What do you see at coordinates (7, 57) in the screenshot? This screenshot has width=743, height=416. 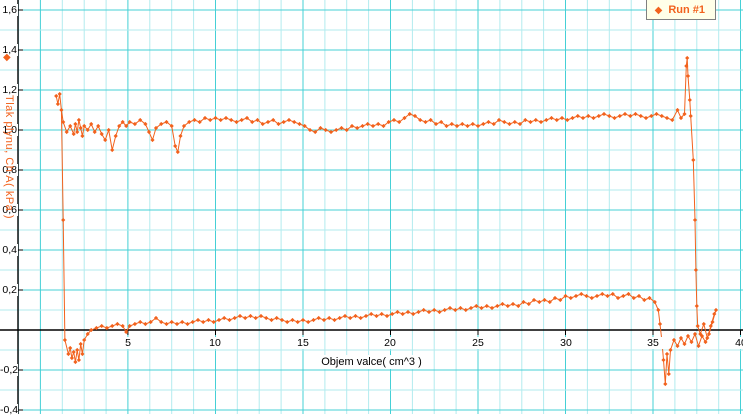 I see `series-diamond-icon: ◆` at bounding box center [7, 57].